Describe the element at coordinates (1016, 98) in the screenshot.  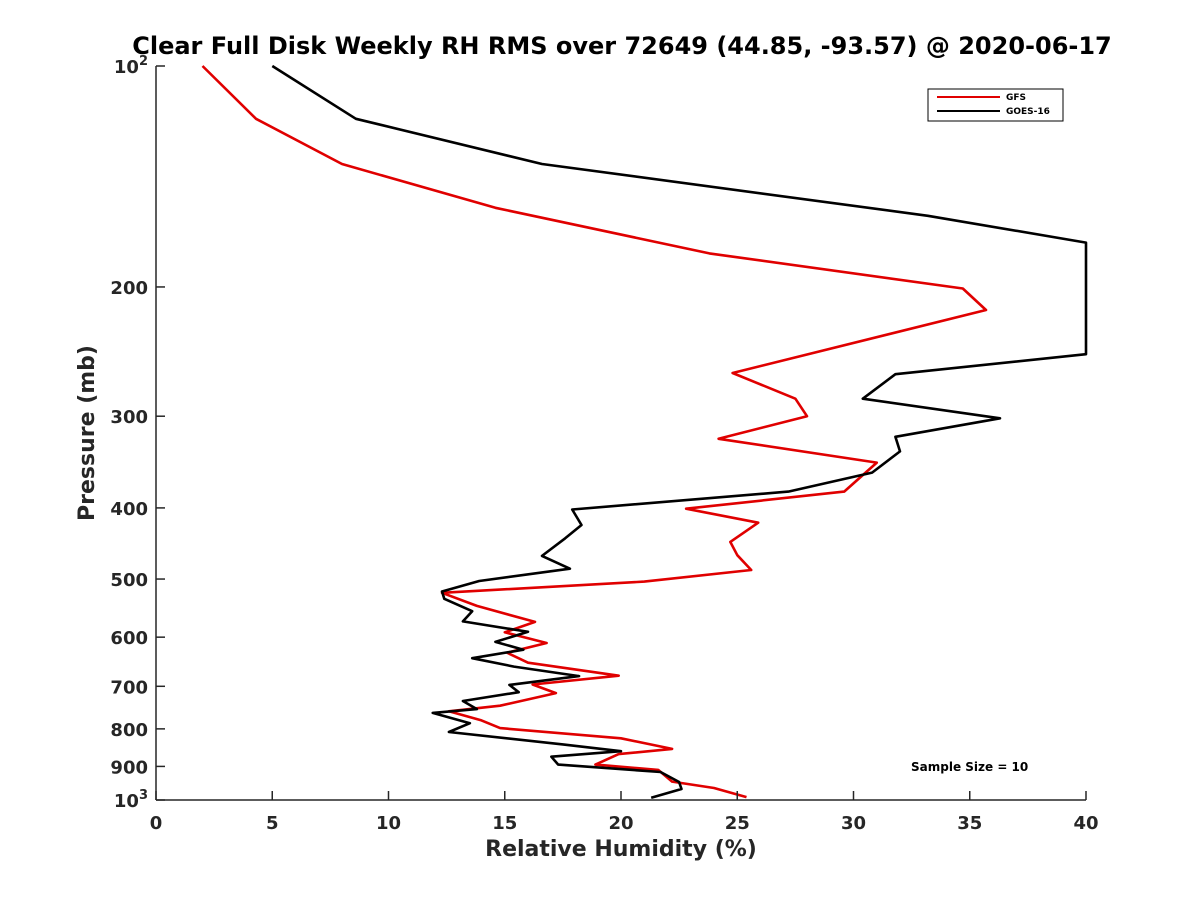
I see `legend-label-gfs: GFS` at that location.